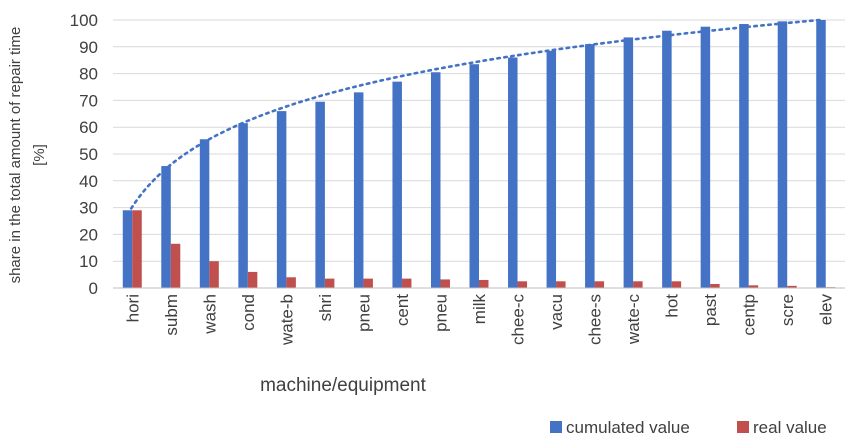 This screenshot has width=858, height=440. What do you see at coordinates (790, 427) in the screenshot?
I see `legend-label-real: real value` at bounding box center [790, 427].